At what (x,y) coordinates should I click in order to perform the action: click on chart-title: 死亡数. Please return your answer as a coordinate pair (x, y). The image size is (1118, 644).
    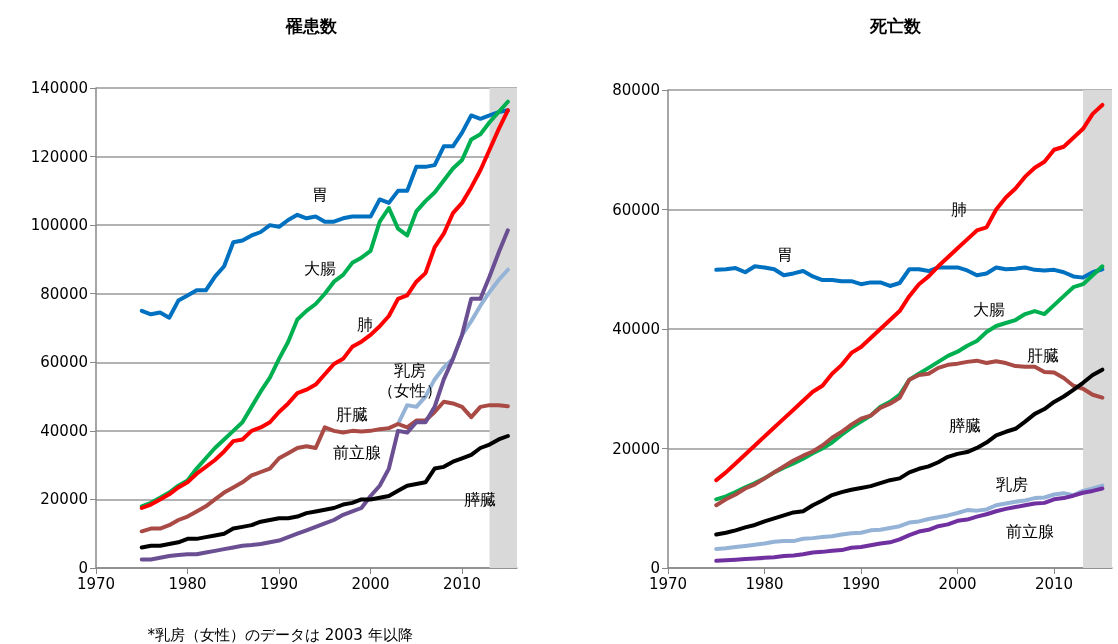
    Looking at the image, I should click on (895, 25).